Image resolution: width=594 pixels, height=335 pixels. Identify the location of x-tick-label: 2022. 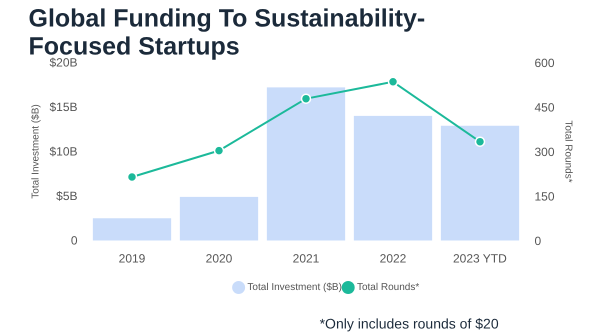
(393, 259).